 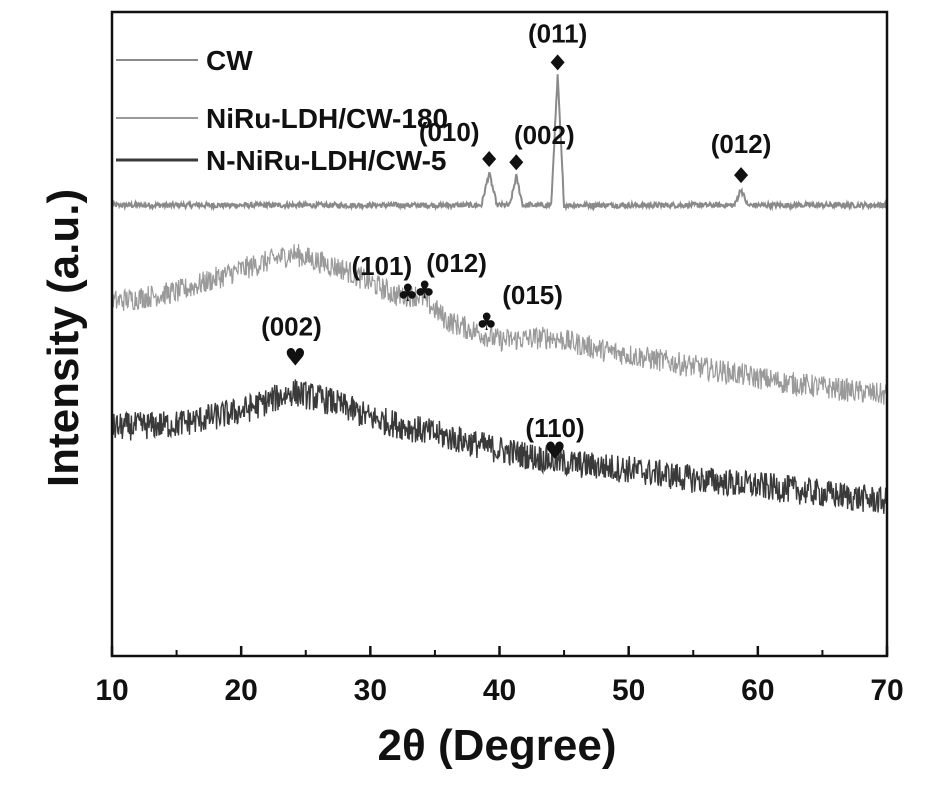 What do you see at coordinates (327, 118) in the screenshot?
I see `legend-label-1: NiRu-LDH/CW-180` at bounding box center [327, 118].